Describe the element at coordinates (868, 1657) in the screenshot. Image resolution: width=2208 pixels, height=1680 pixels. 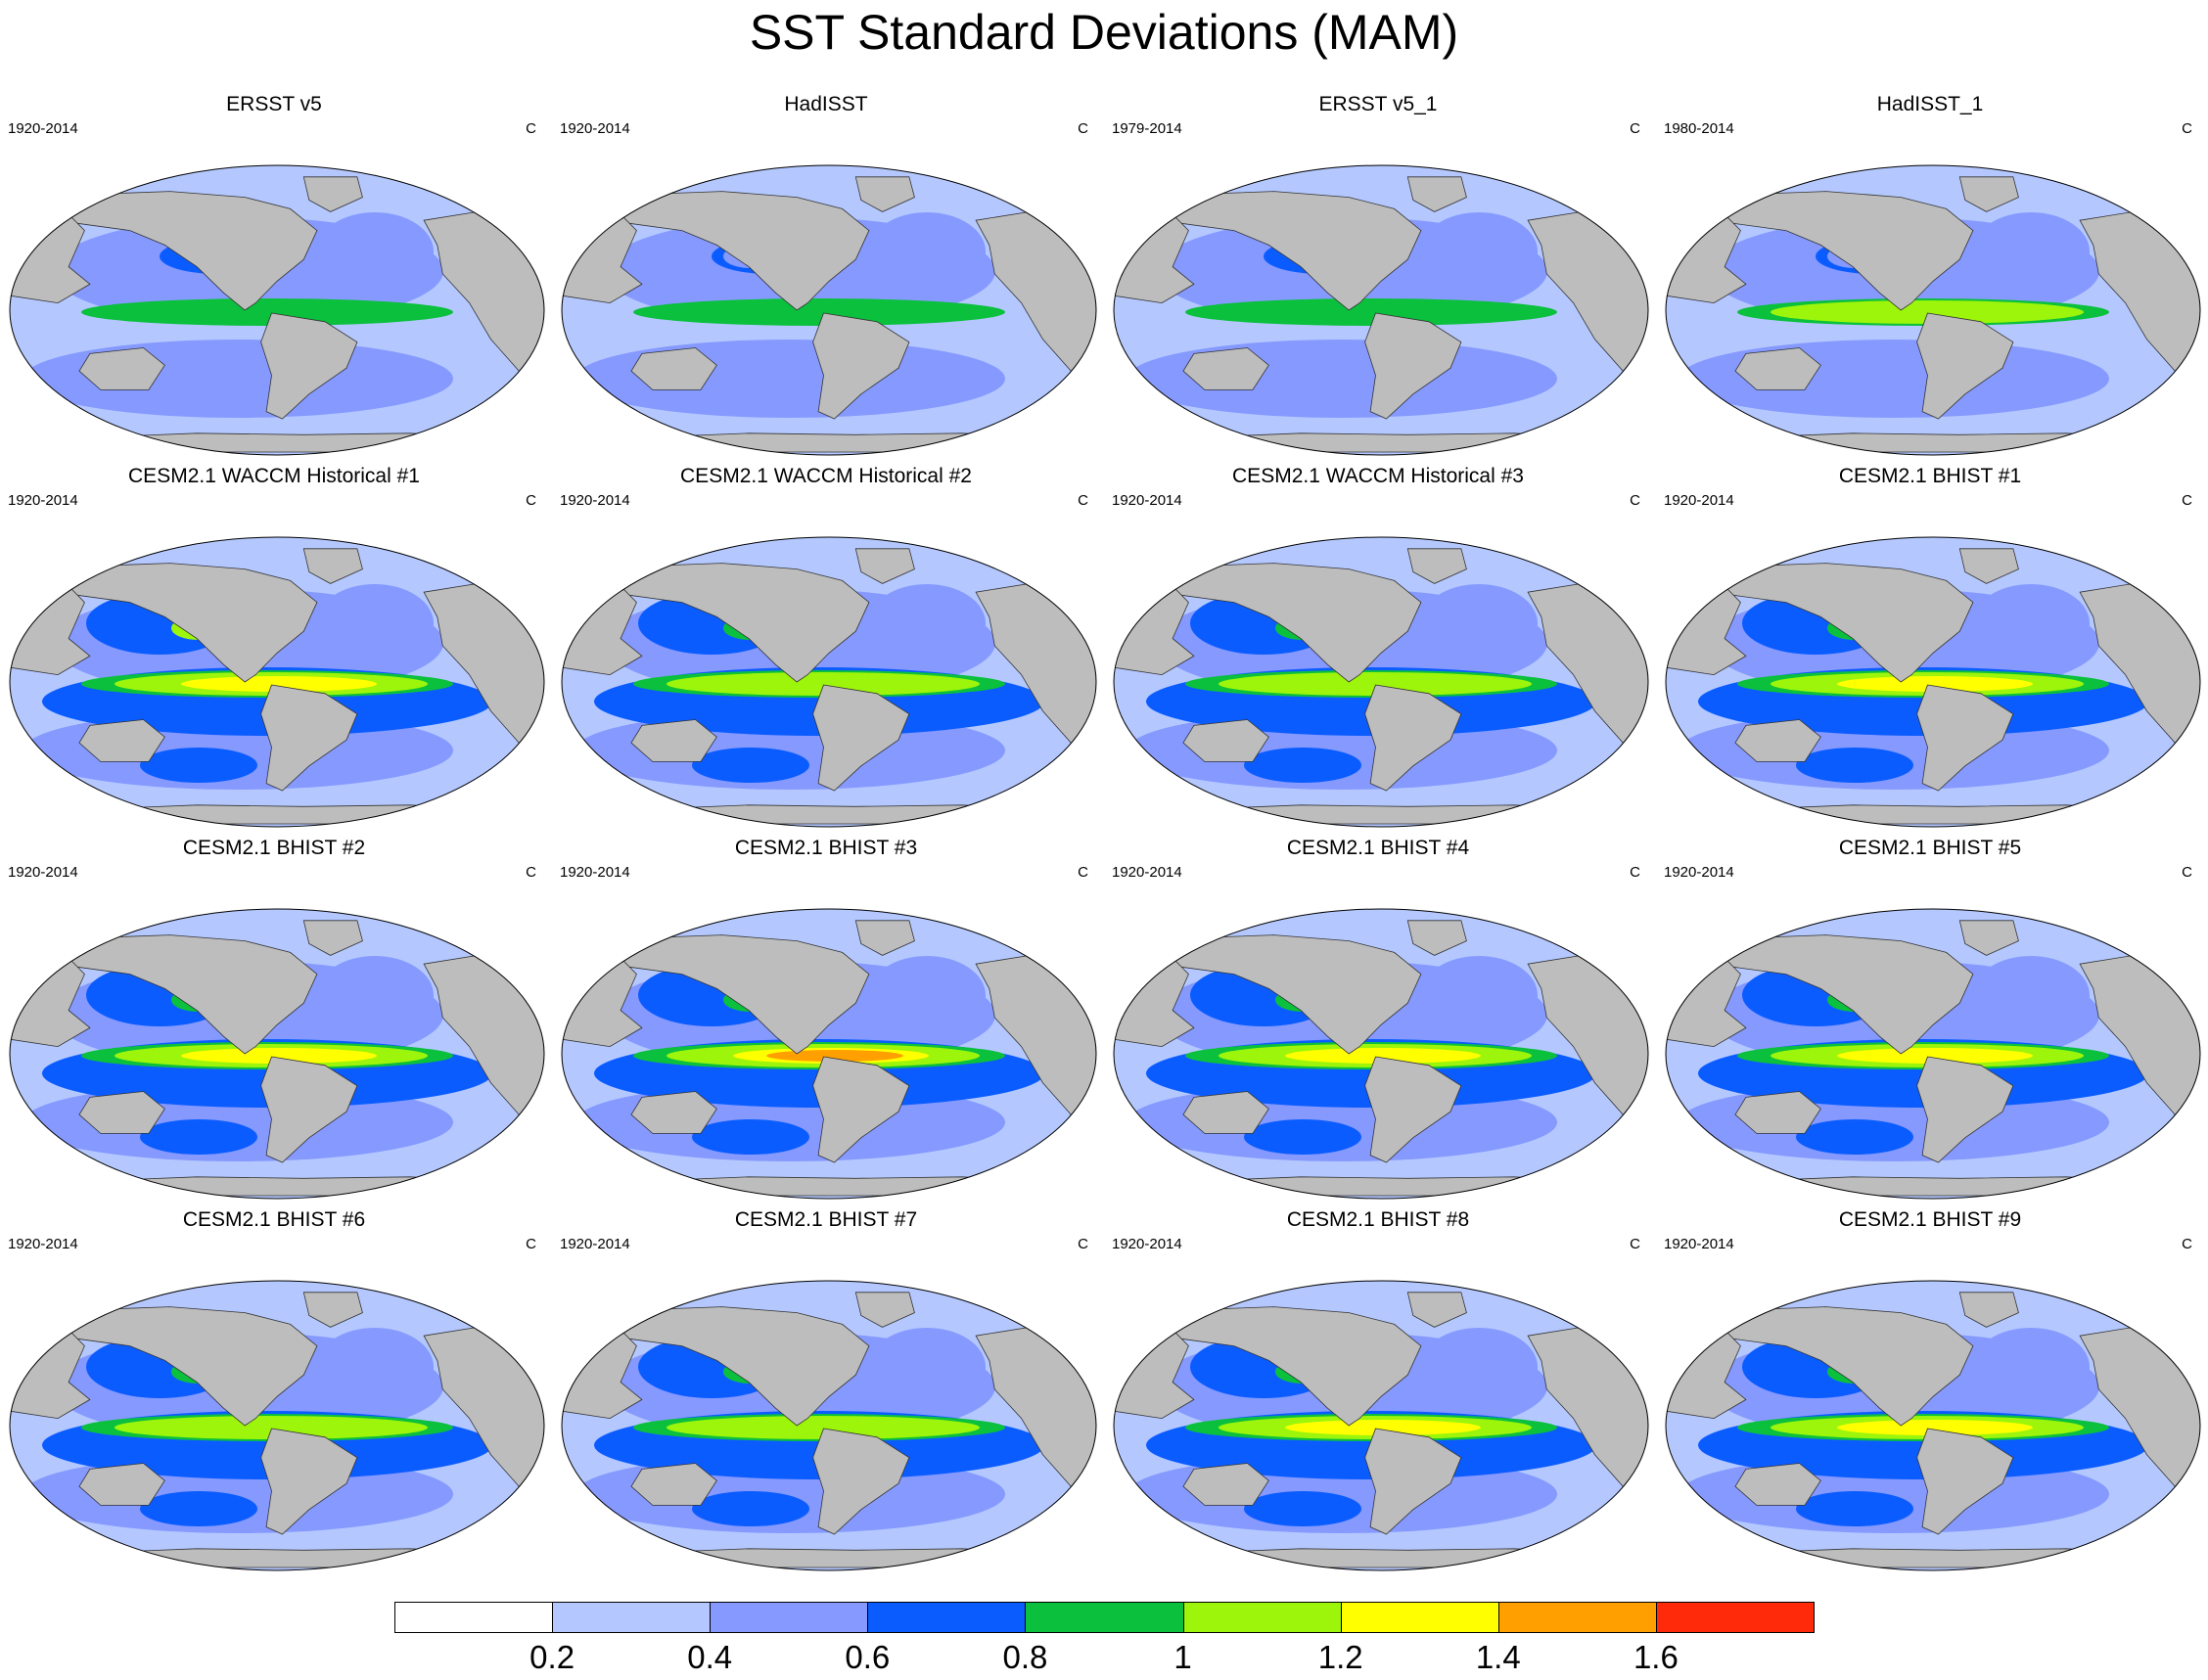
I see `colorbar-label: 0.6` at that location.